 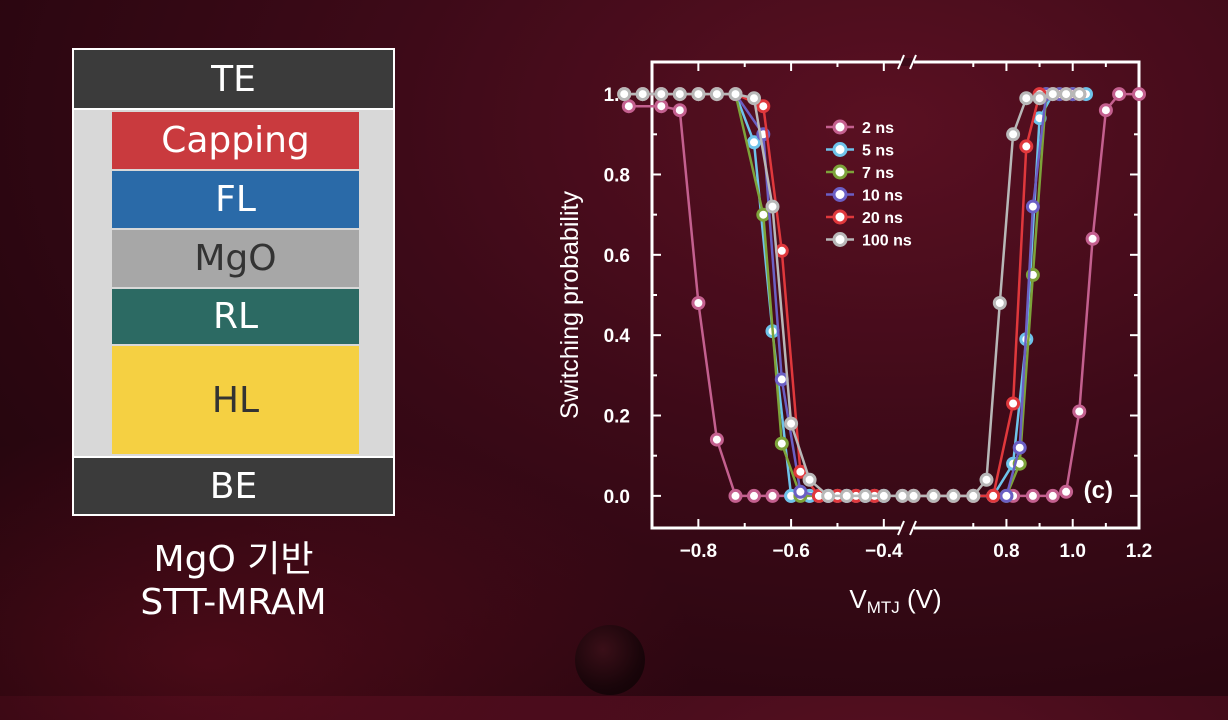 What do you see at coordinates (617, 497) in the screenshot?
I see `y-tick-label: 0.0` at bounding box center [617, 497].